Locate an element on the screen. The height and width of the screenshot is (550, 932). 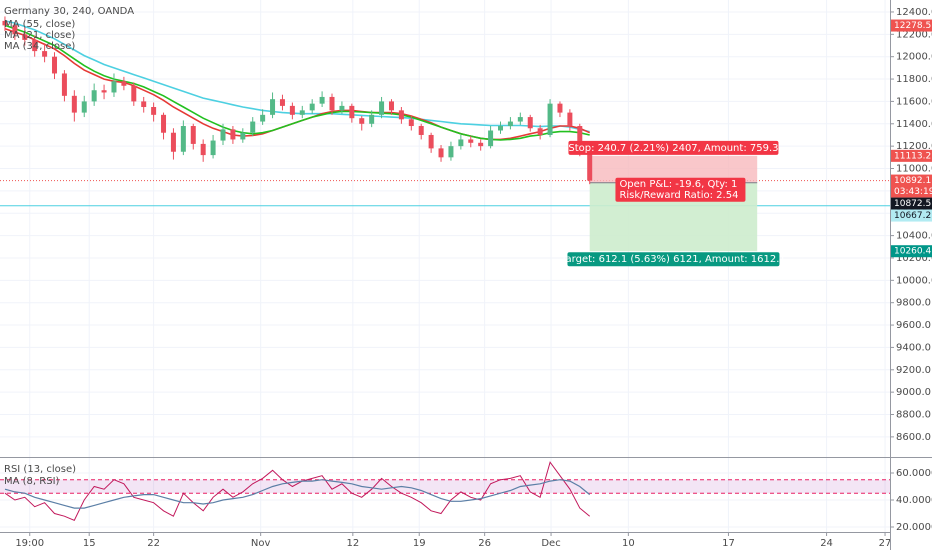
price-tag-label: 10872.5 is located at coordinates (912, 204).